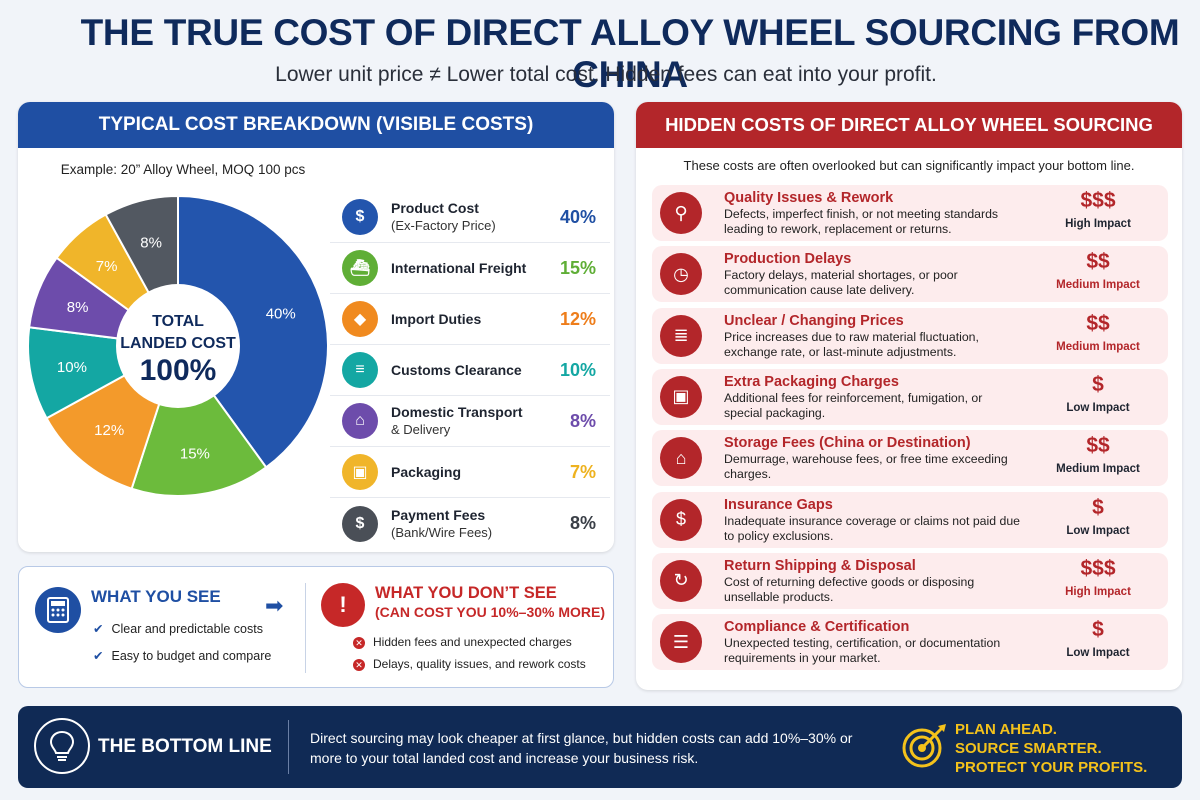  What do you see at coordinates (438, 514) in the screenshot?
I see `legend-label: Payment Fees` at bounding box center [438, 514].